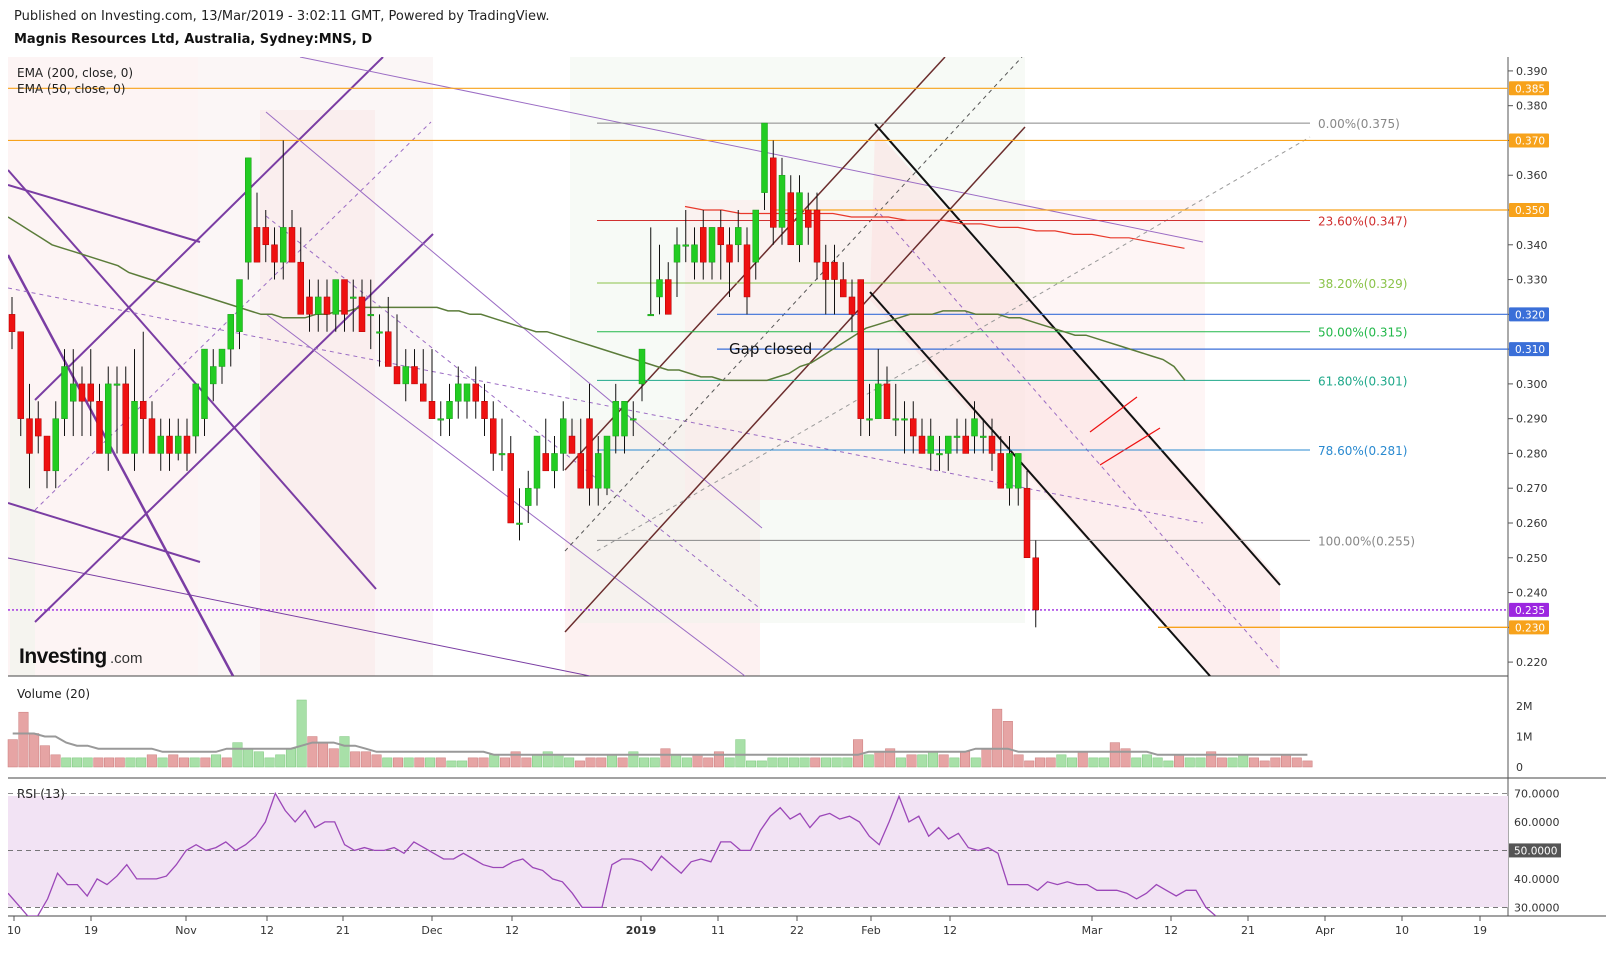 The width and height of the screenshot is (1606, 964). Describe the element at coordinates (1537, 907) in the screenshot. I see `rsi-tick-label: 30.0000` at that location.